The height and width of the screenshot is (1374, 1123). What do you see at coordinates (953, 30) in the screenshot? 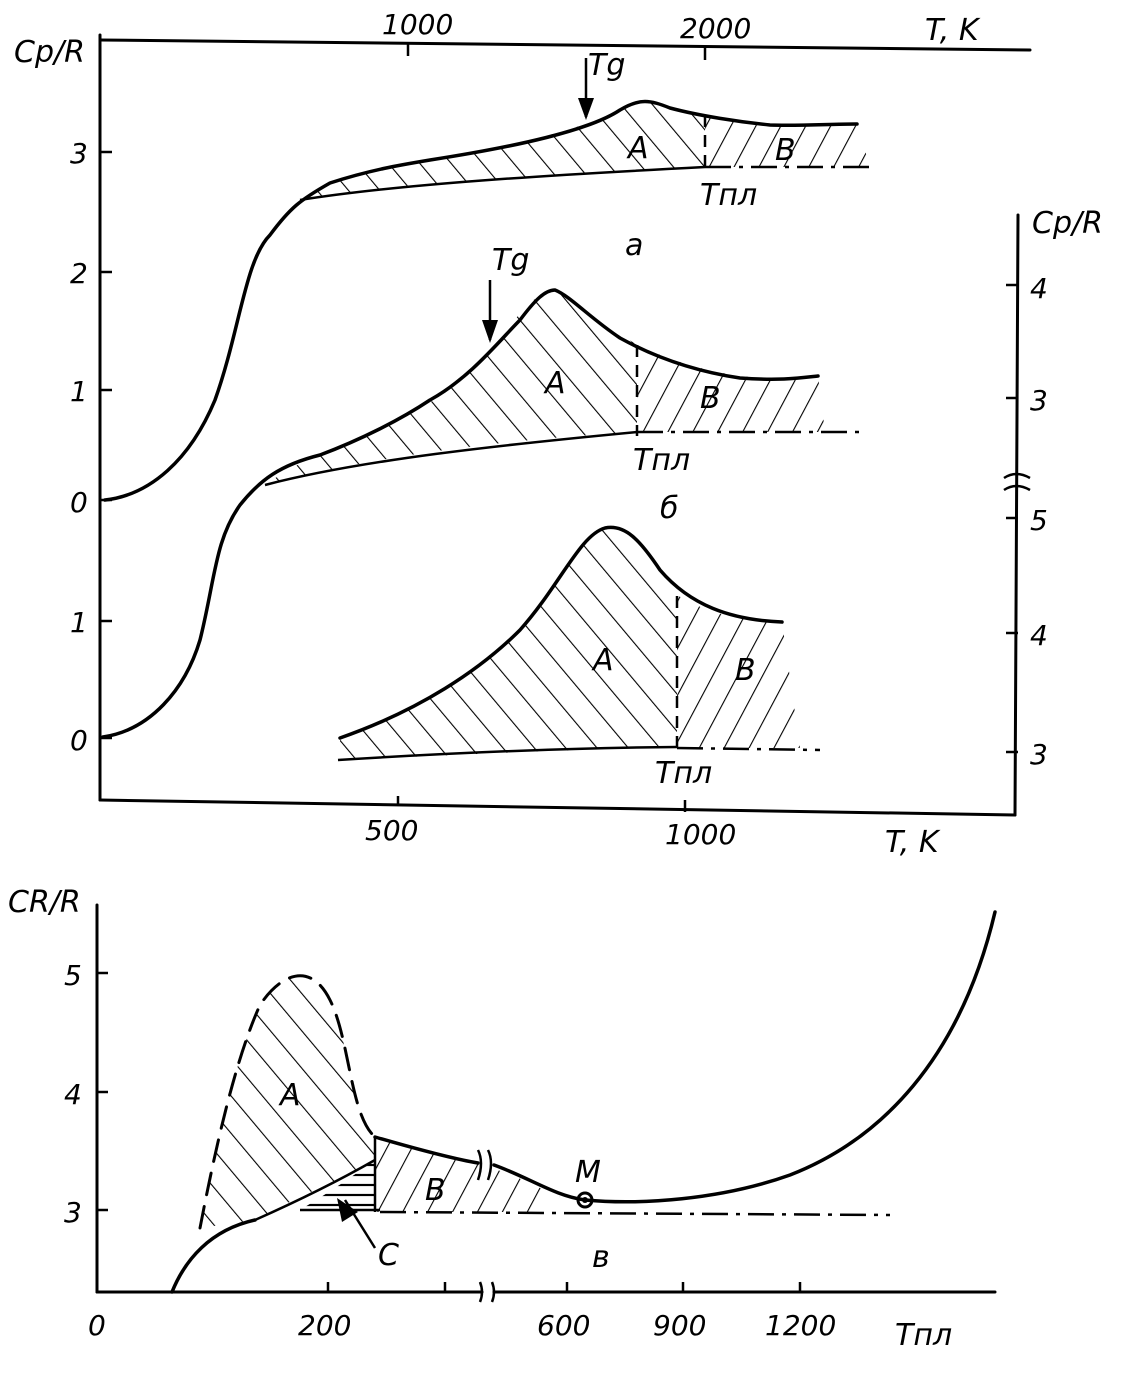
I see `top-x-axis-label: T, K` at bounding box center [953, 30].